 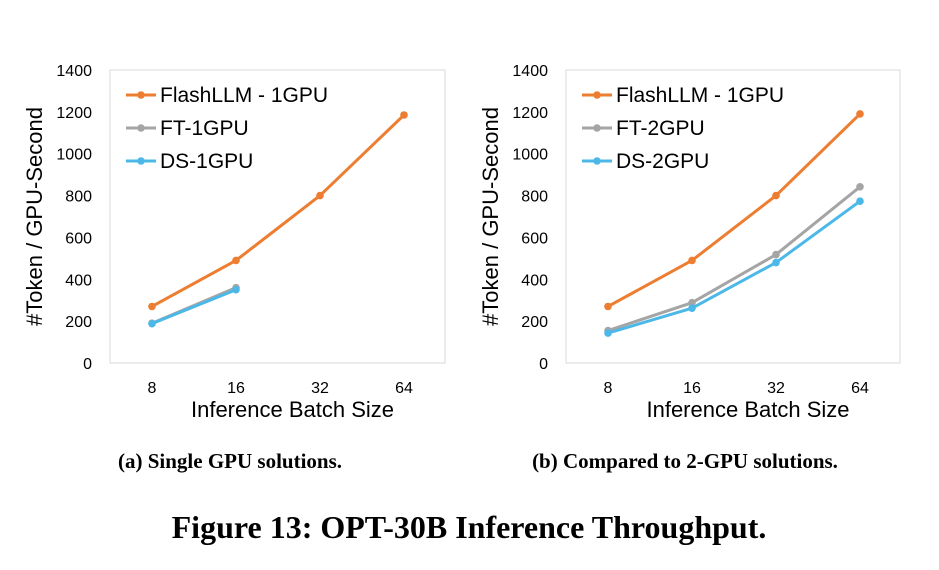 What do you see at coordinates (660, 128) in the screenshot?
I see `legend-label: FT-2GPU` at bounding box center [660, 128].